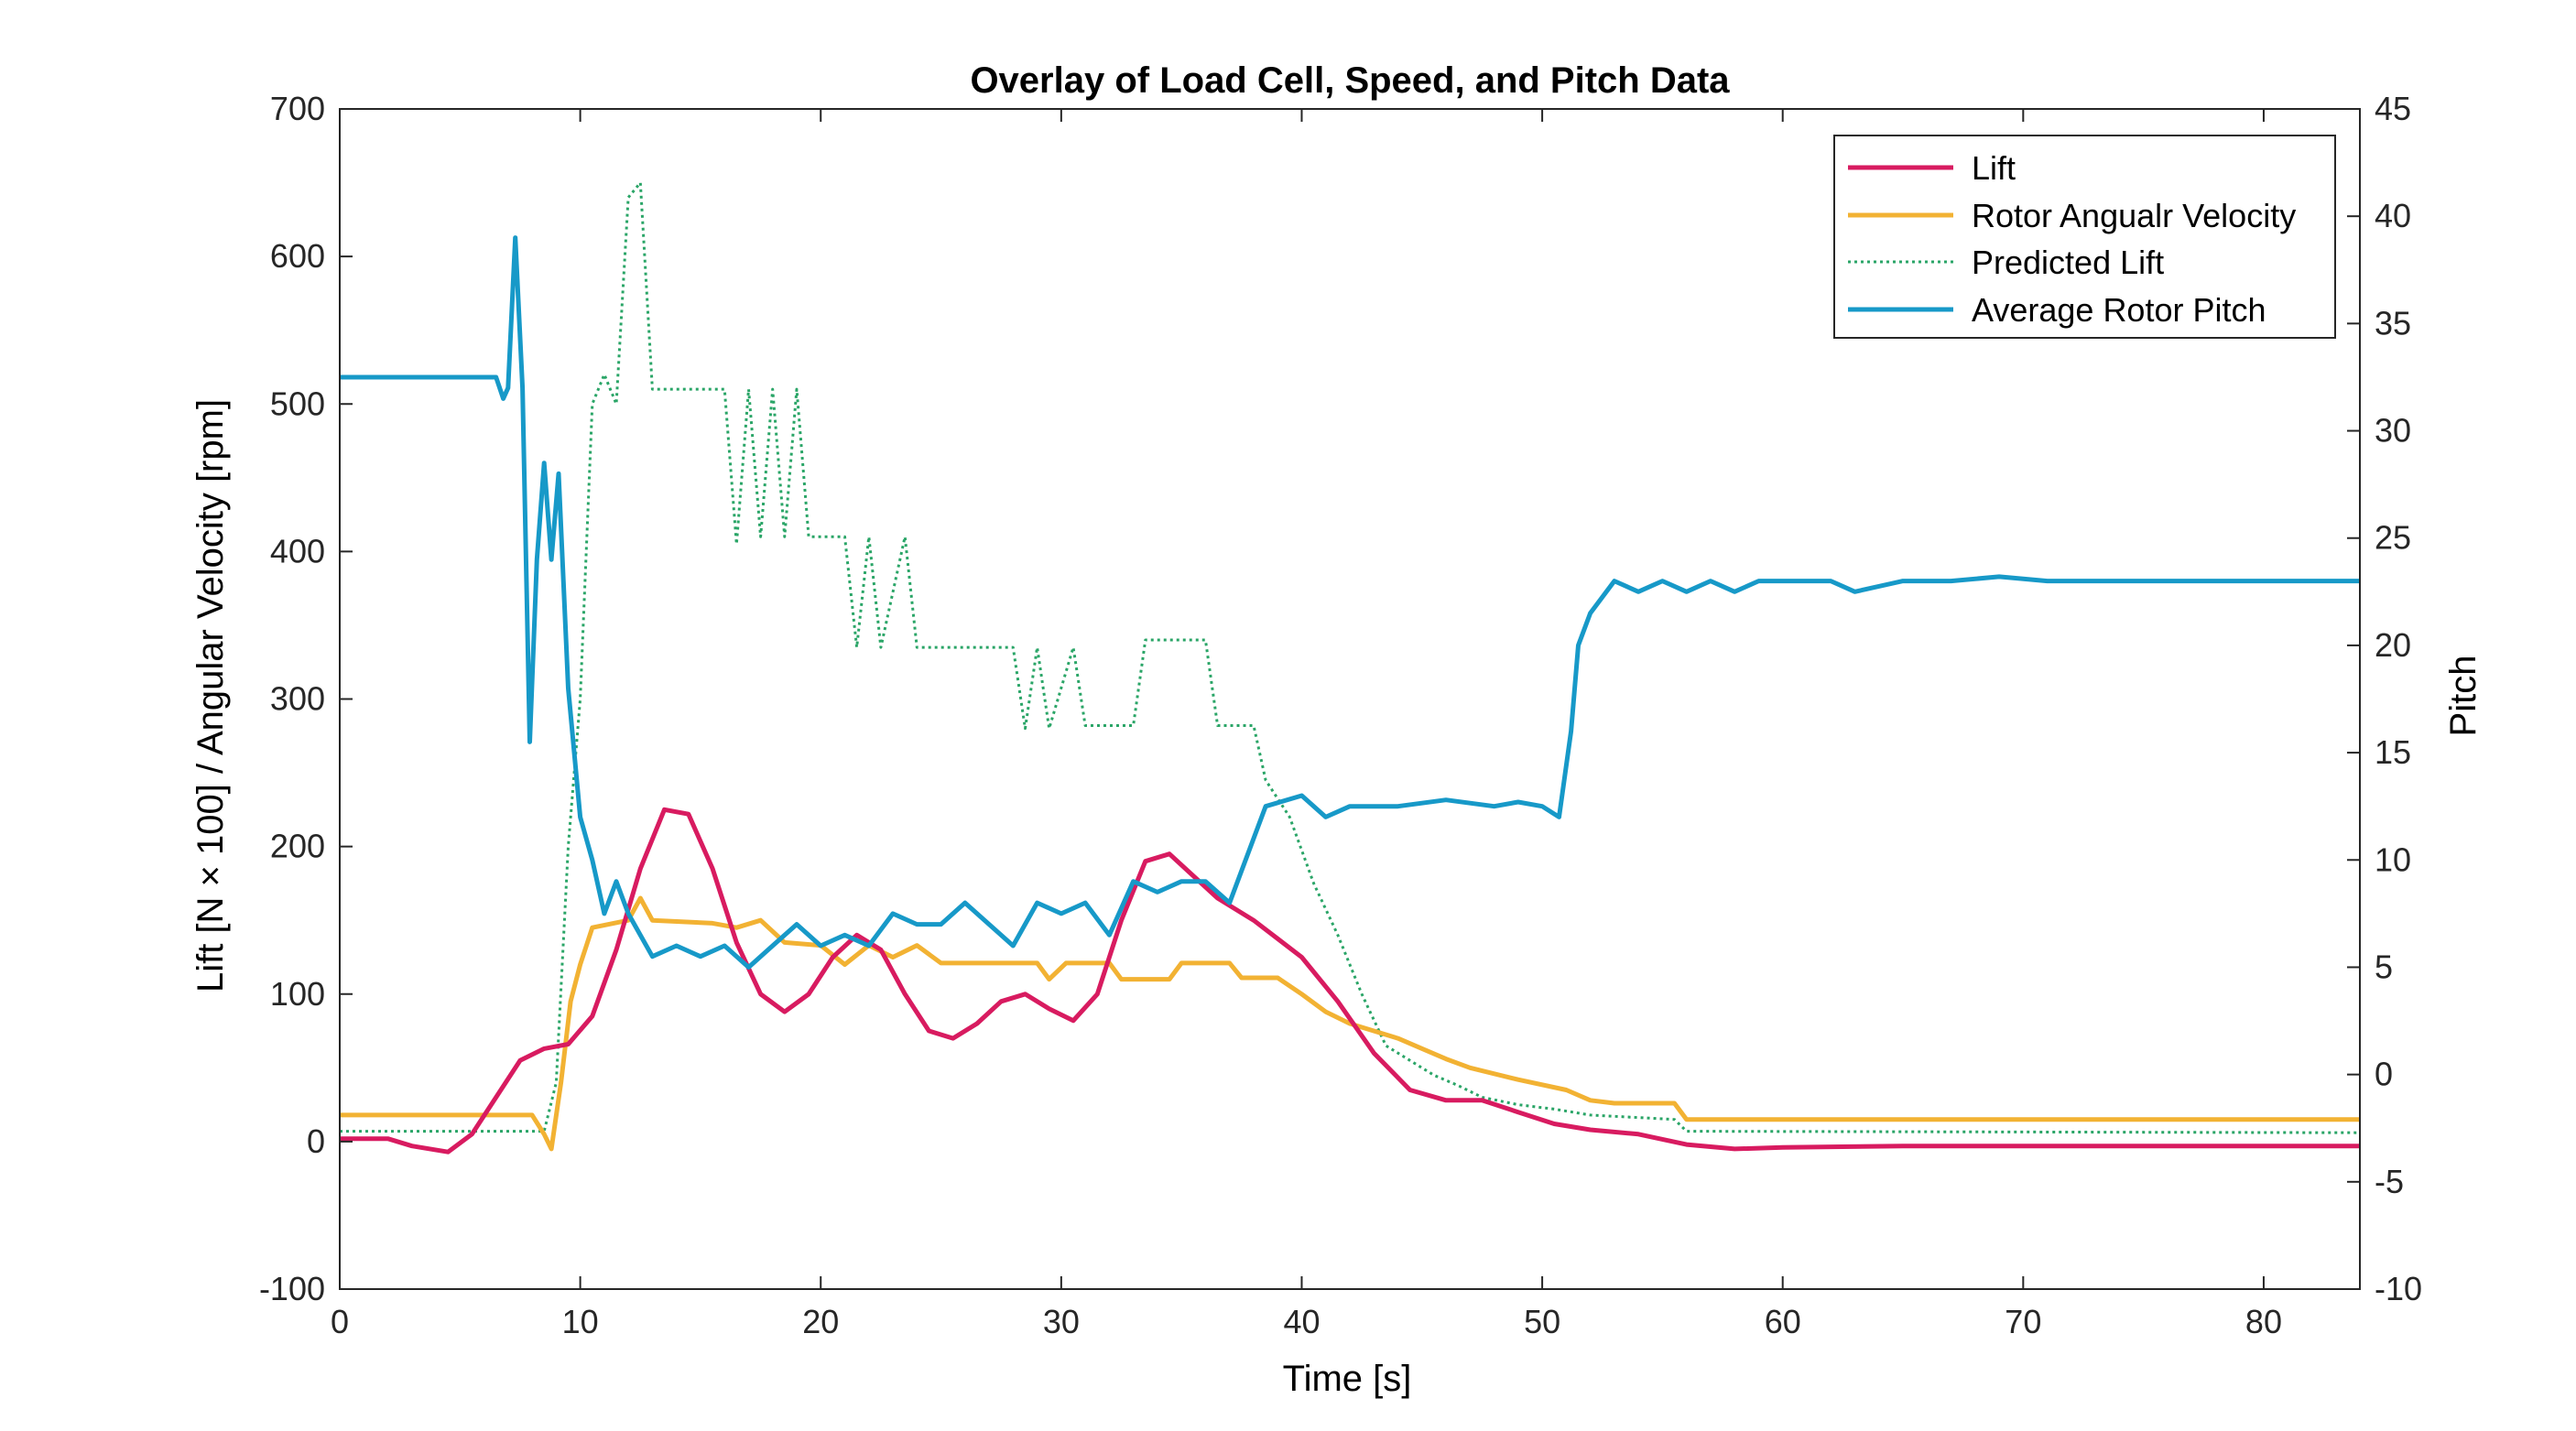  Describe the element at coordinates (1301, 1321) in the screenshot. I see `x-tick-label: 40` at that location.